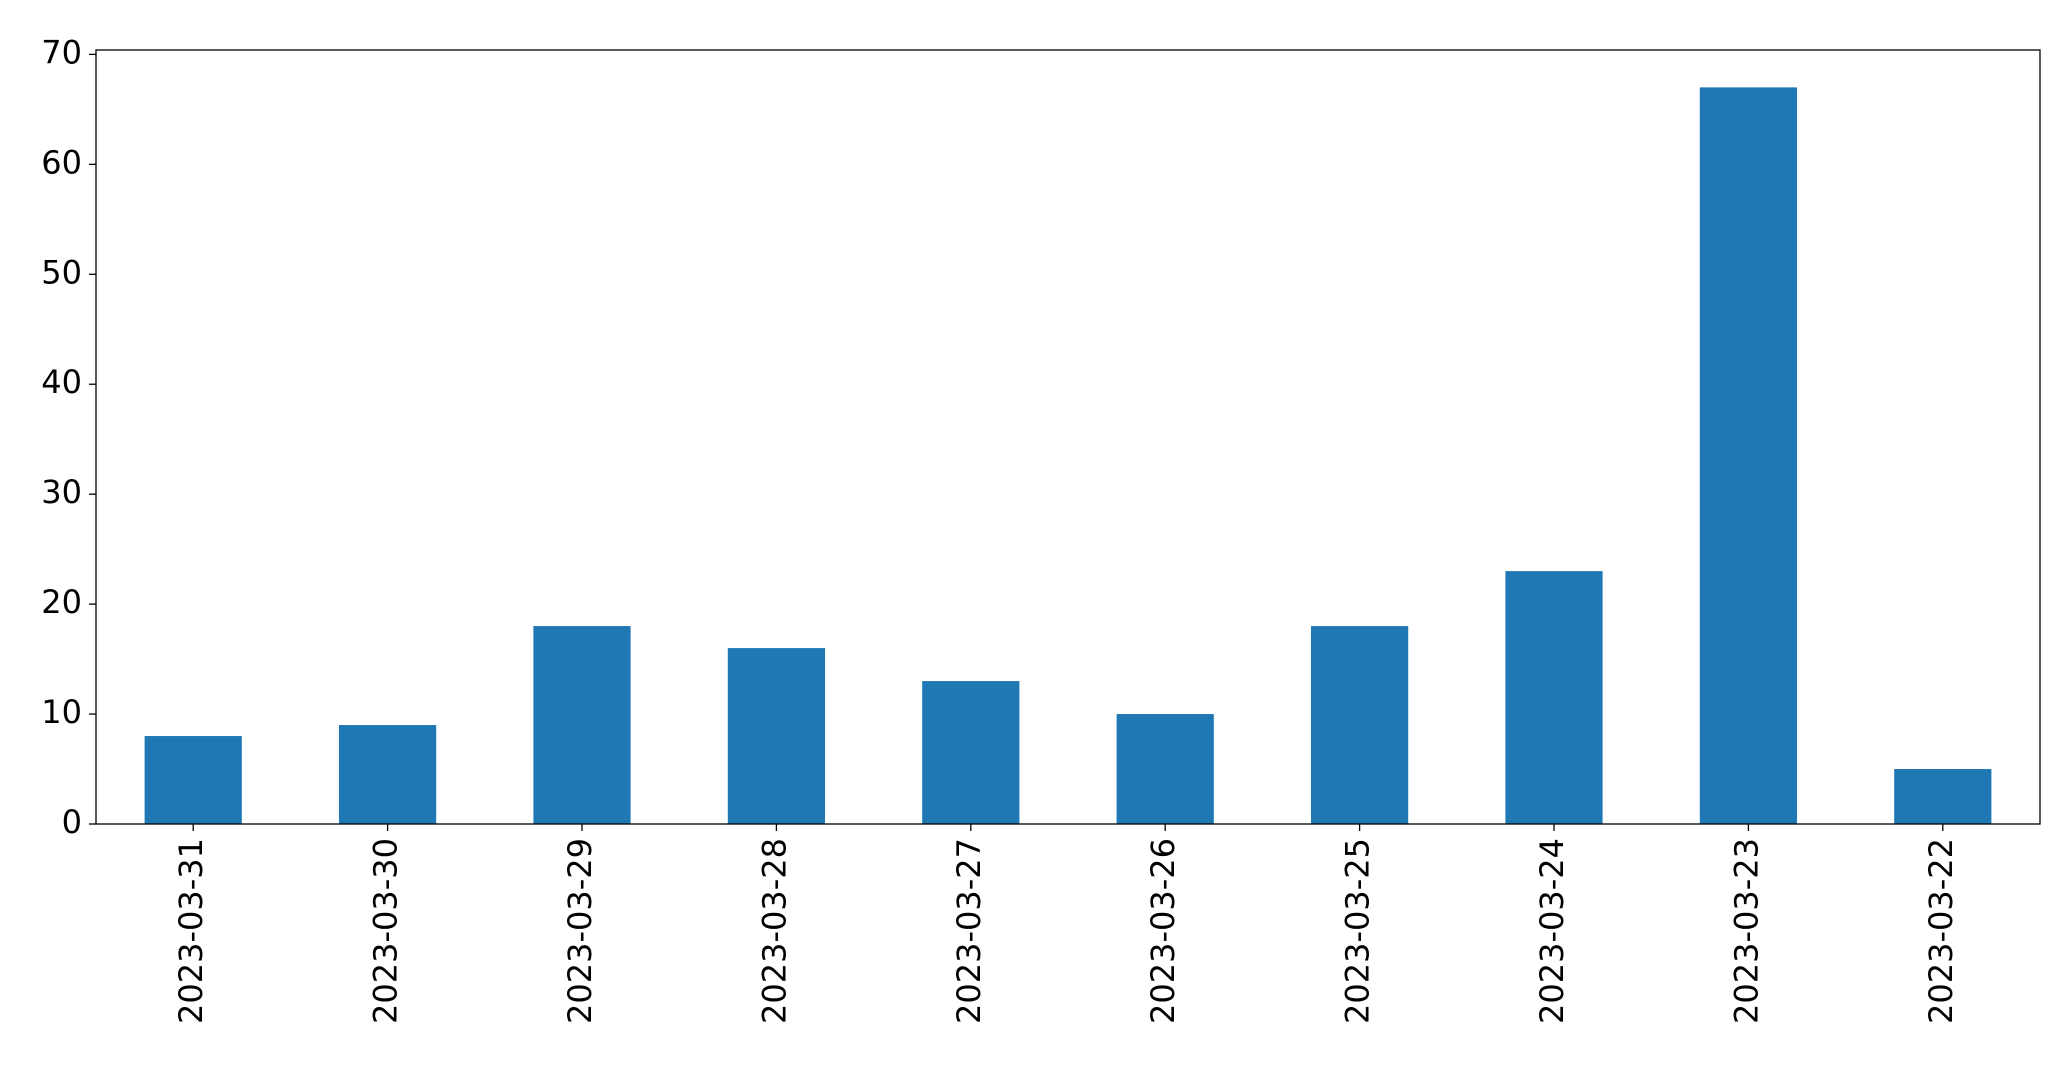  Describe the element at coordinates (72, 822) in the screenshot. I see `y-tick-label: 0` at that location.